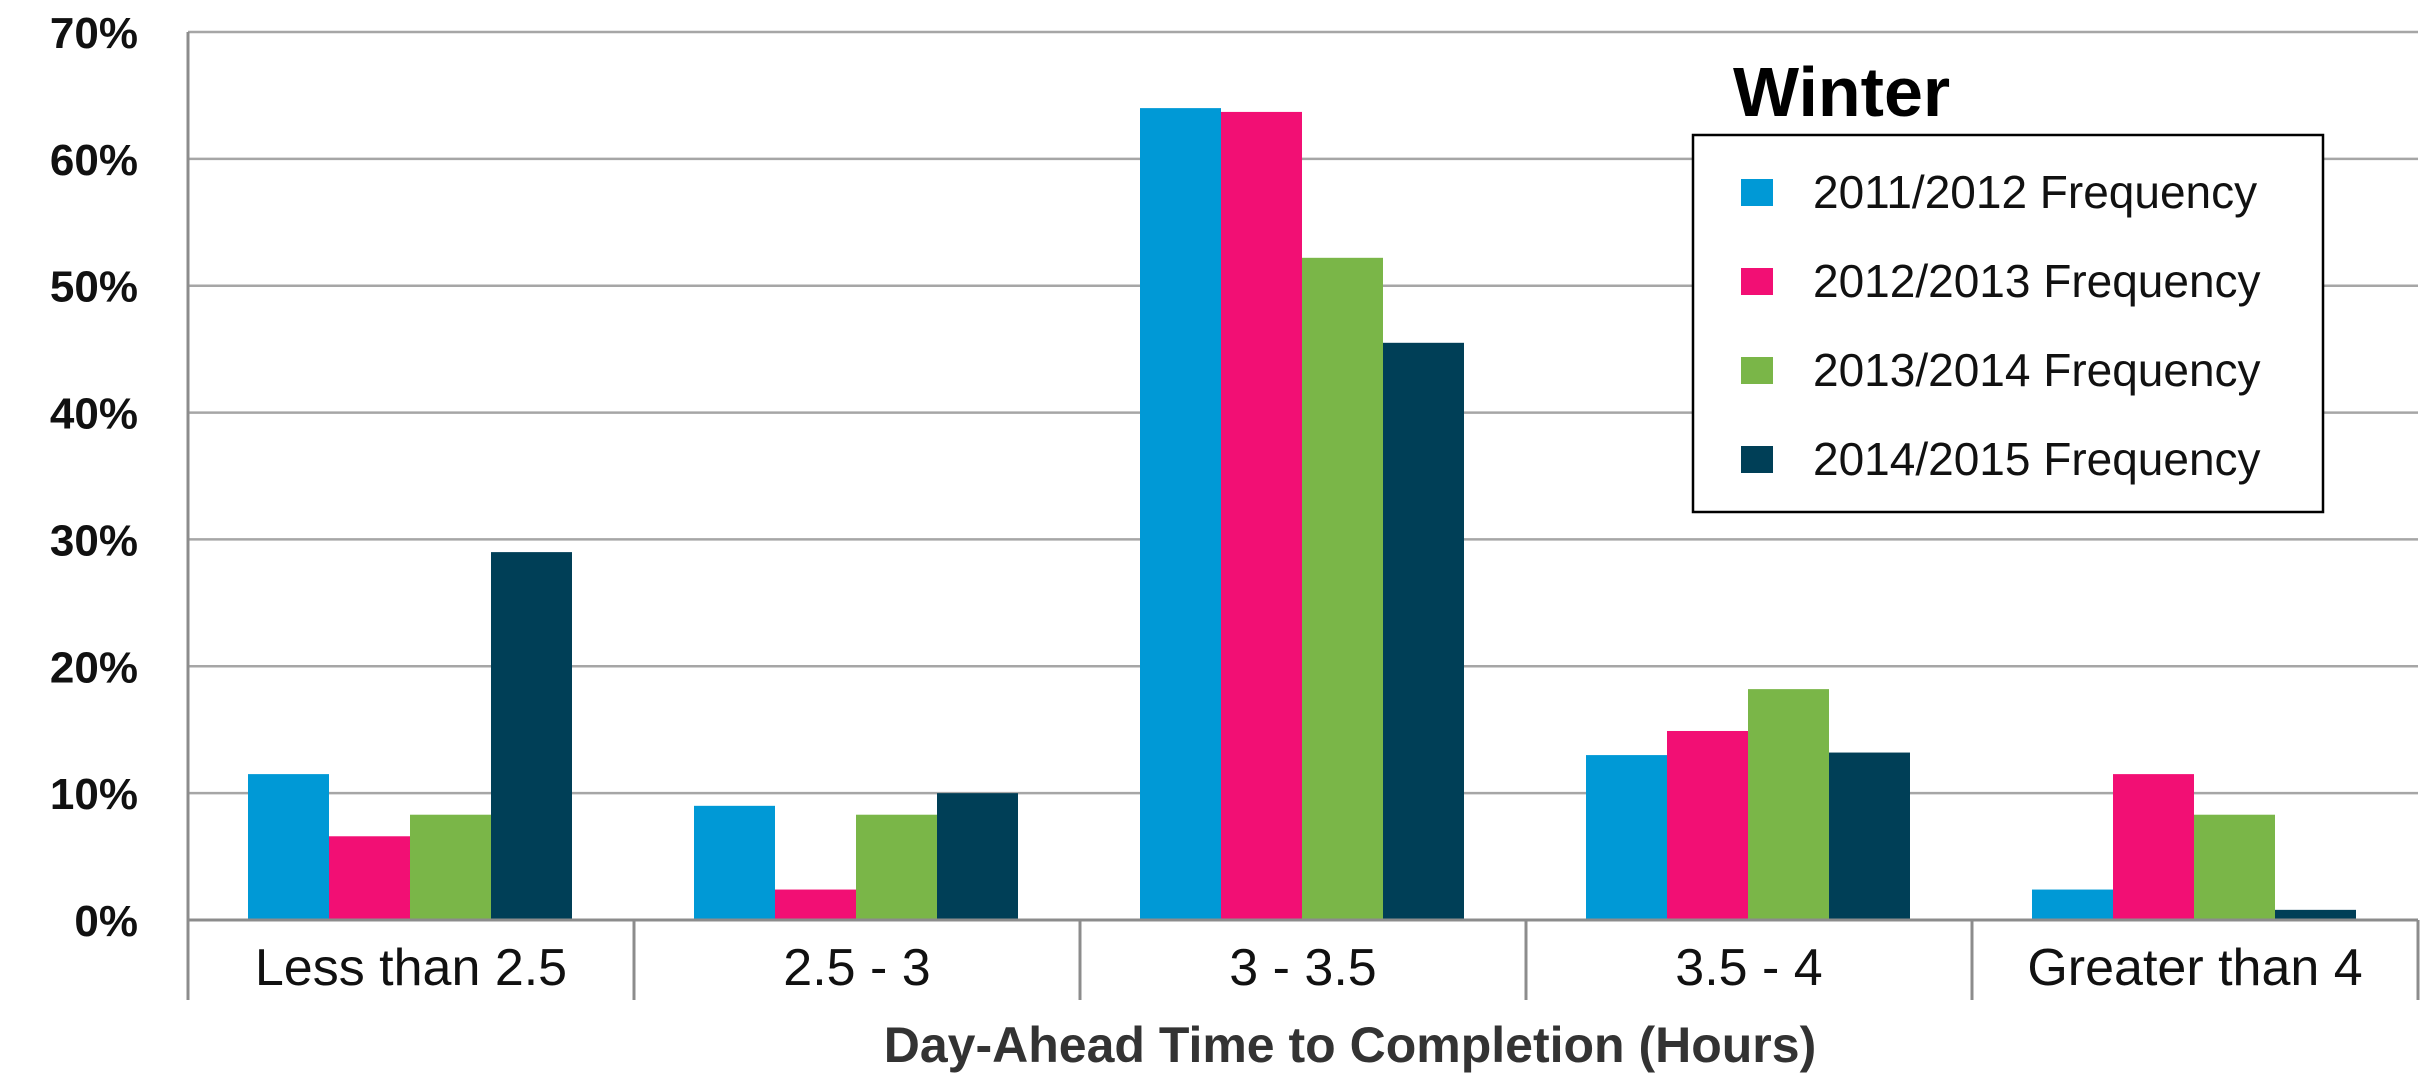 This screenshot has height=1079, width=2433. Describe the element at coordinates (94, 160) in the screenshot. I see `y-tick-label: 60%` at that location.